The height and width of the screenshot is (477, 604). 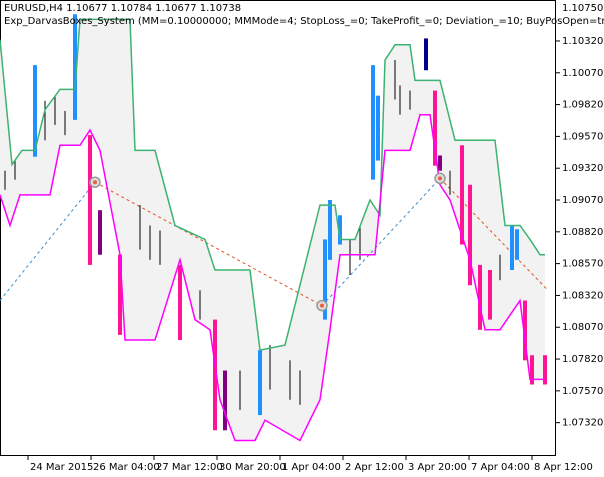 What do you see at coordinates (311, 467) in the screenshot?
I see `x-tick-label: 1 Apr 04:00` at bounding box center [311, 467].